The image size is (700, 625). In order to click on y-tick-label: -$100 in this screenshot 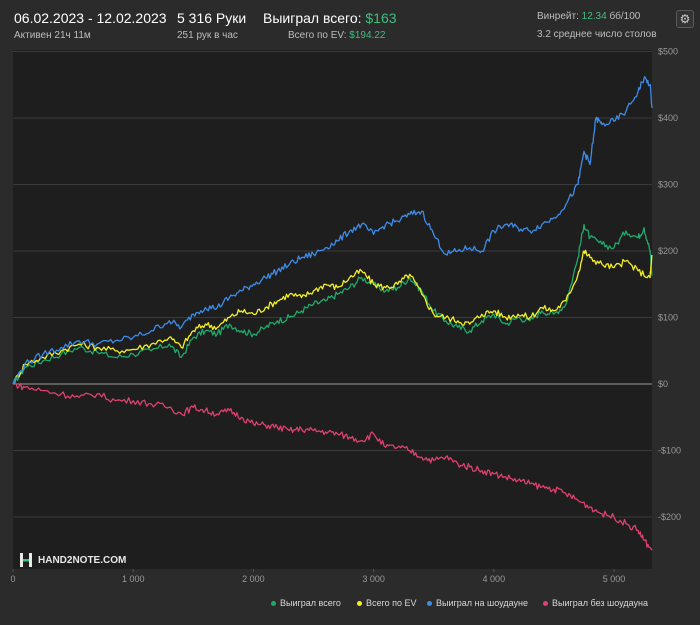, I will do `click(669, 451)`.